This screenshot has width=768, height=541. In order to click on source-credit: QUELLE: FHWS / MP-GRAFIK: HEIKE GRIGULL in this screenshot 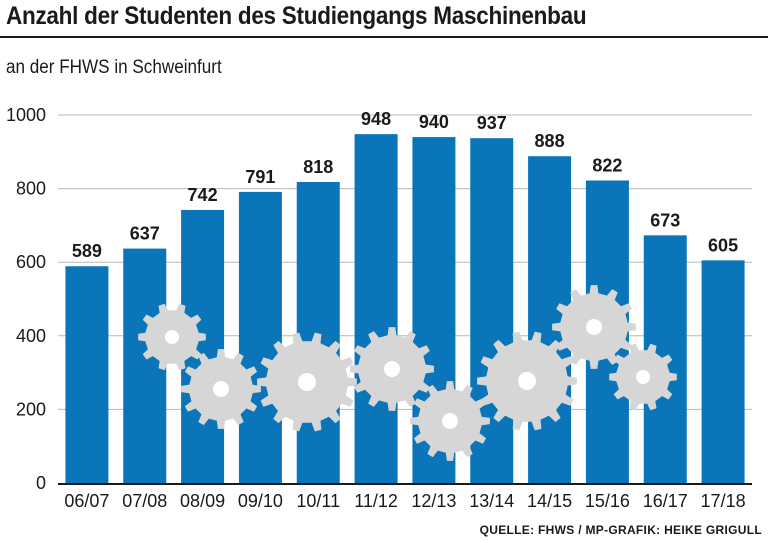, I will do `click(620, 530)`.